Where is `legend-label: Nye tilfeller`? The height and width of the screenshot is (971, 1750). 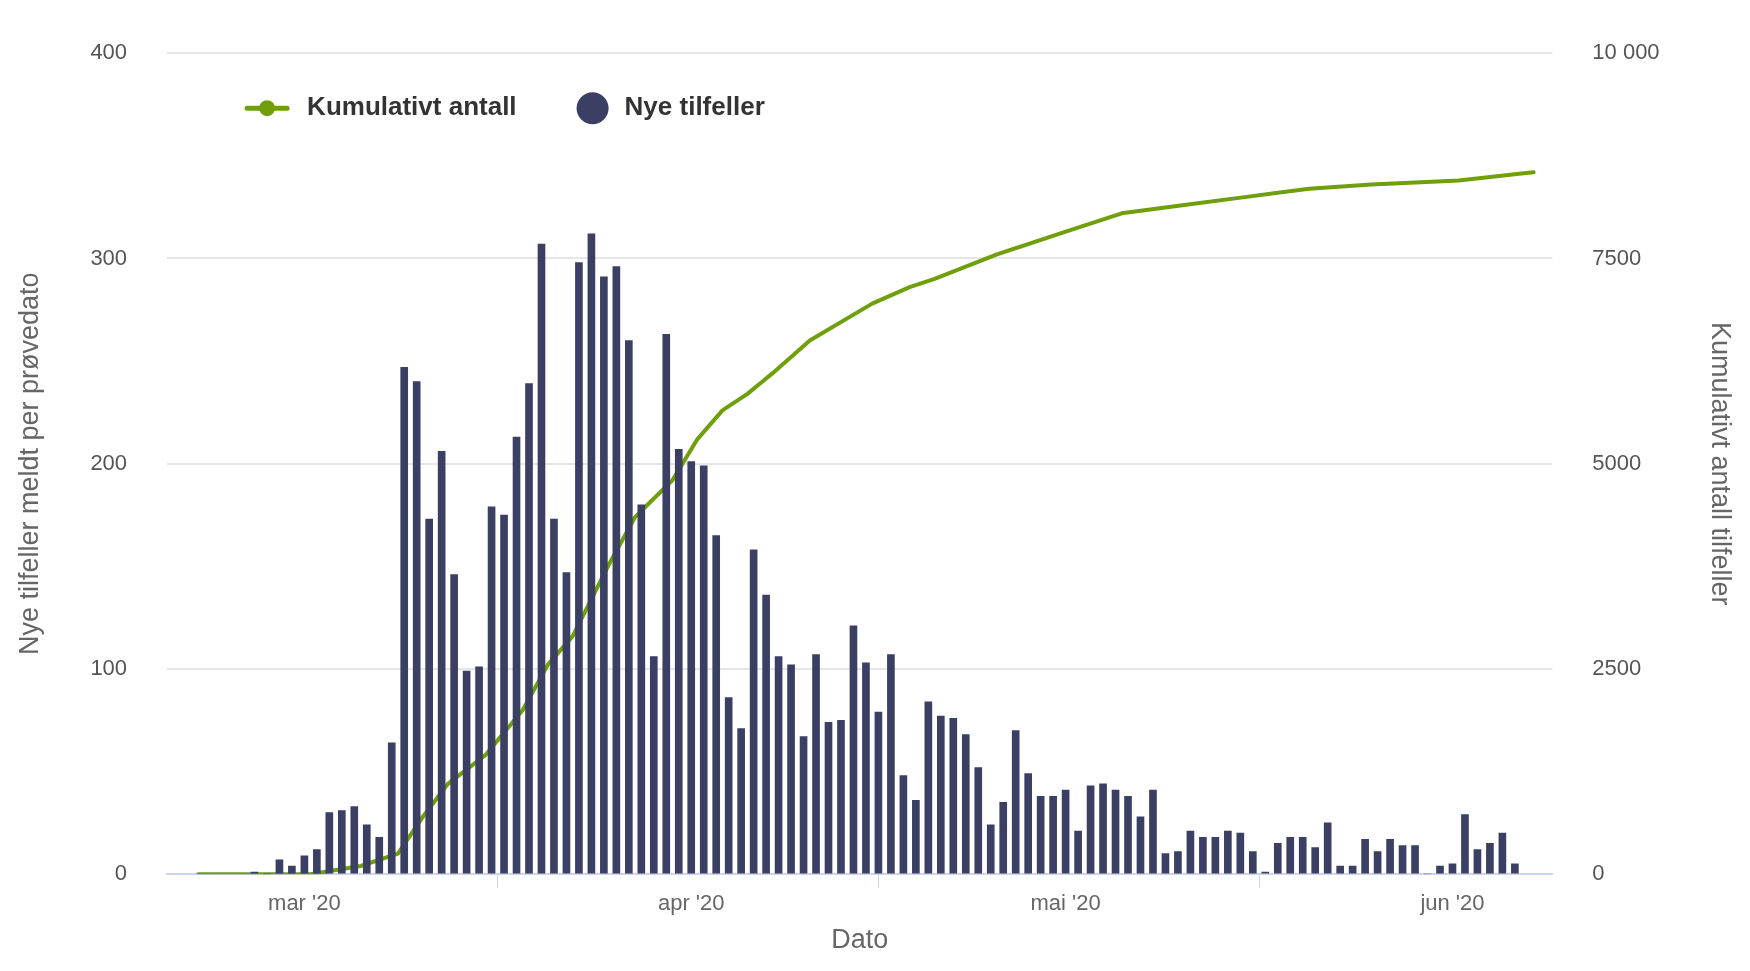
legend-label: Nye tilfeller is located at coordinates (694, 106).